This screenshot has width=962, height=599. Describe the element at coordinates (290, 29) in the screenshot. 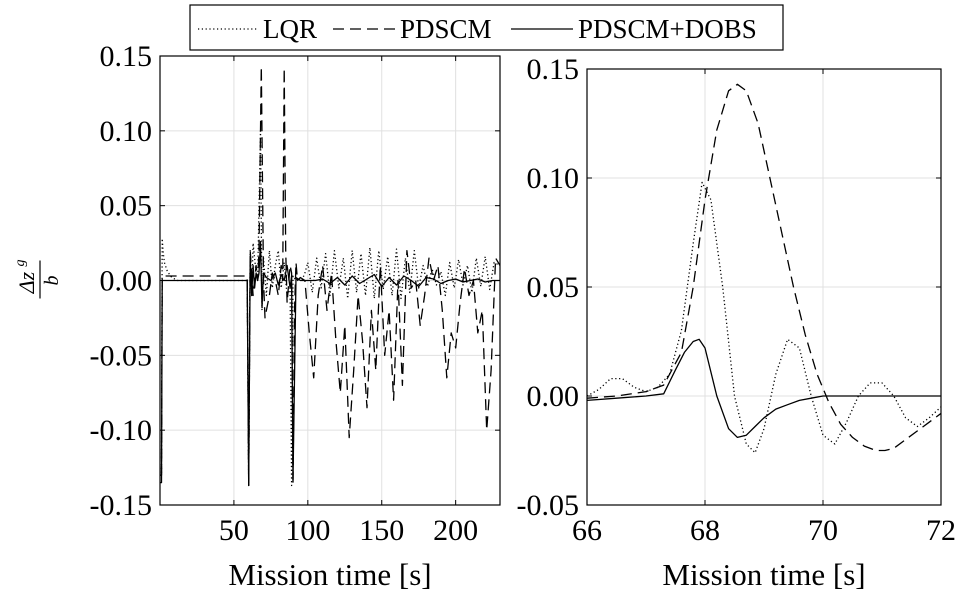

I see `legend-label: LQR` at that location.